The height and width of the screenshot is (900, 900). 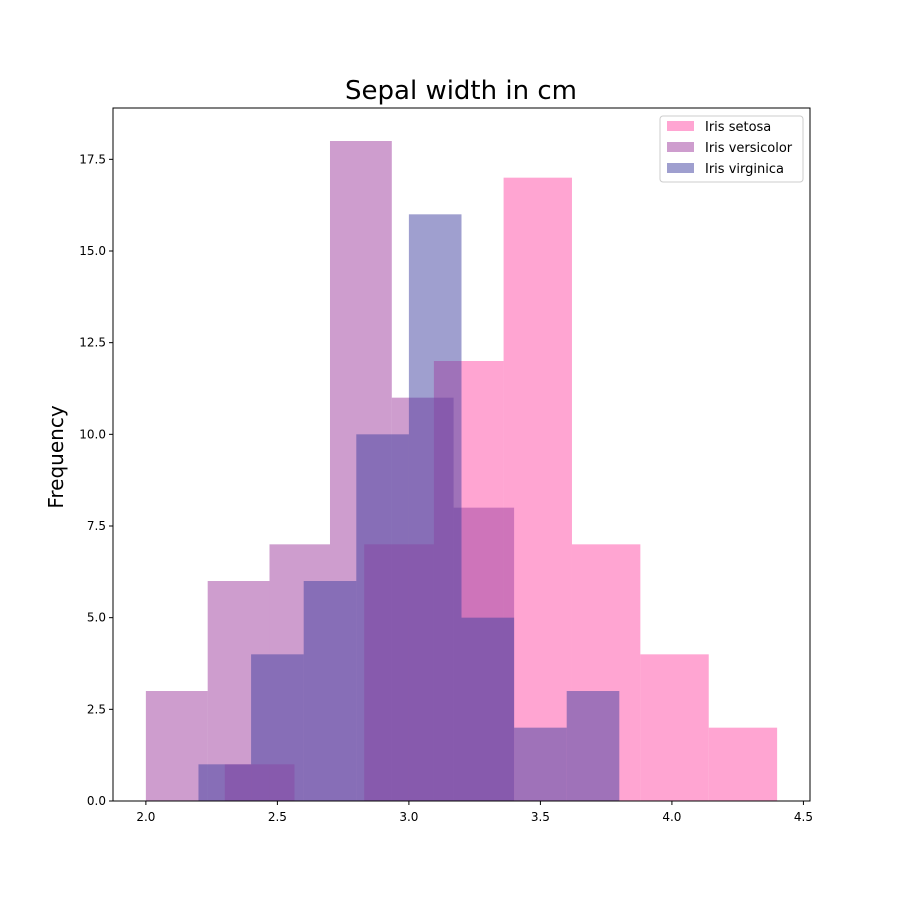 What do you see at coordinates (461, 91) in the screenshot?
I see `chart-title: Sepal width in cm` at bounding box center [461, 91].